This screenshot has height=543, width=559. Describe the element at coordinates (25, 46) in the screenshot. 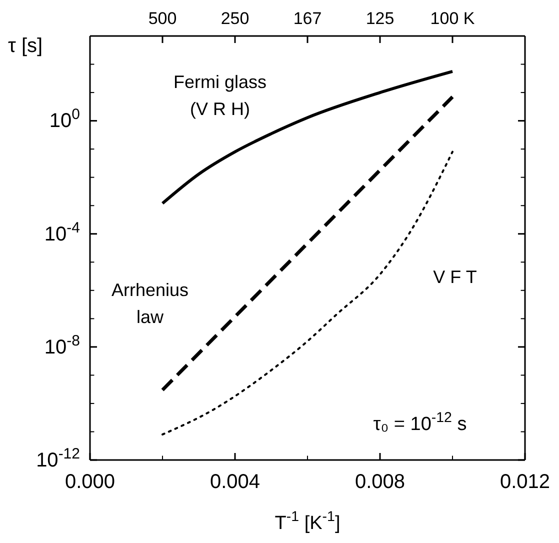

I see `y-axis-title: τ [s]` at that location.